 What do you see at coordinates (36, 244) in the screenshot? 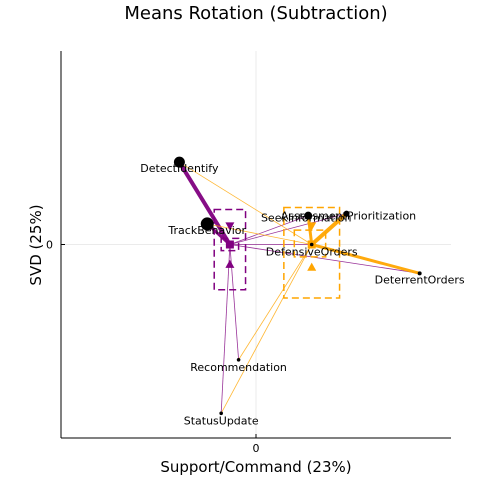
I see `y-axis-label: SVD (25%)` at bounding box center [36, 244].